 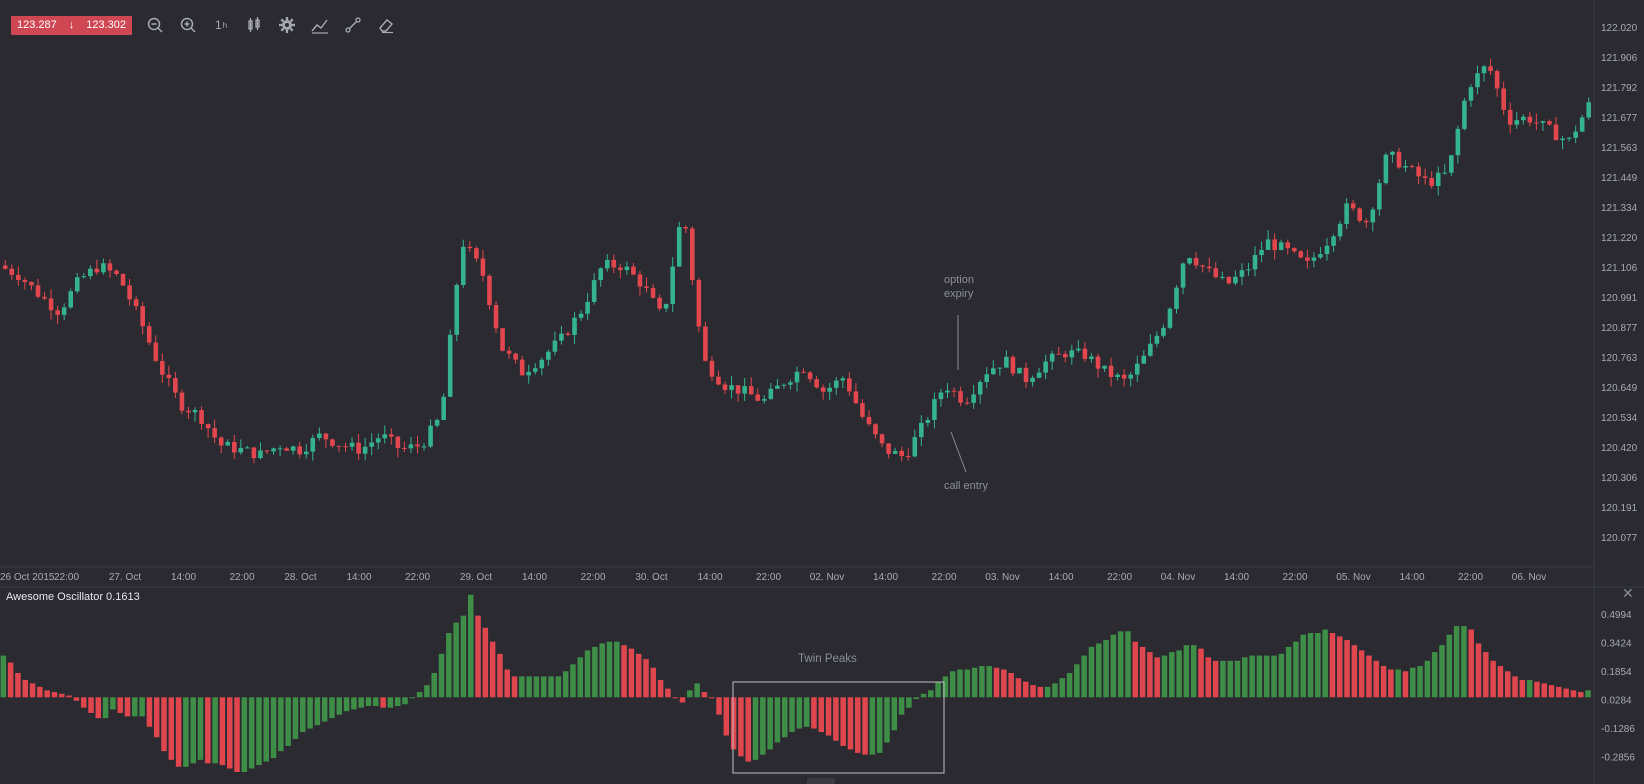 I want to click on oscillator-tick-label: 0.0284, so click(x=1616, y=701).